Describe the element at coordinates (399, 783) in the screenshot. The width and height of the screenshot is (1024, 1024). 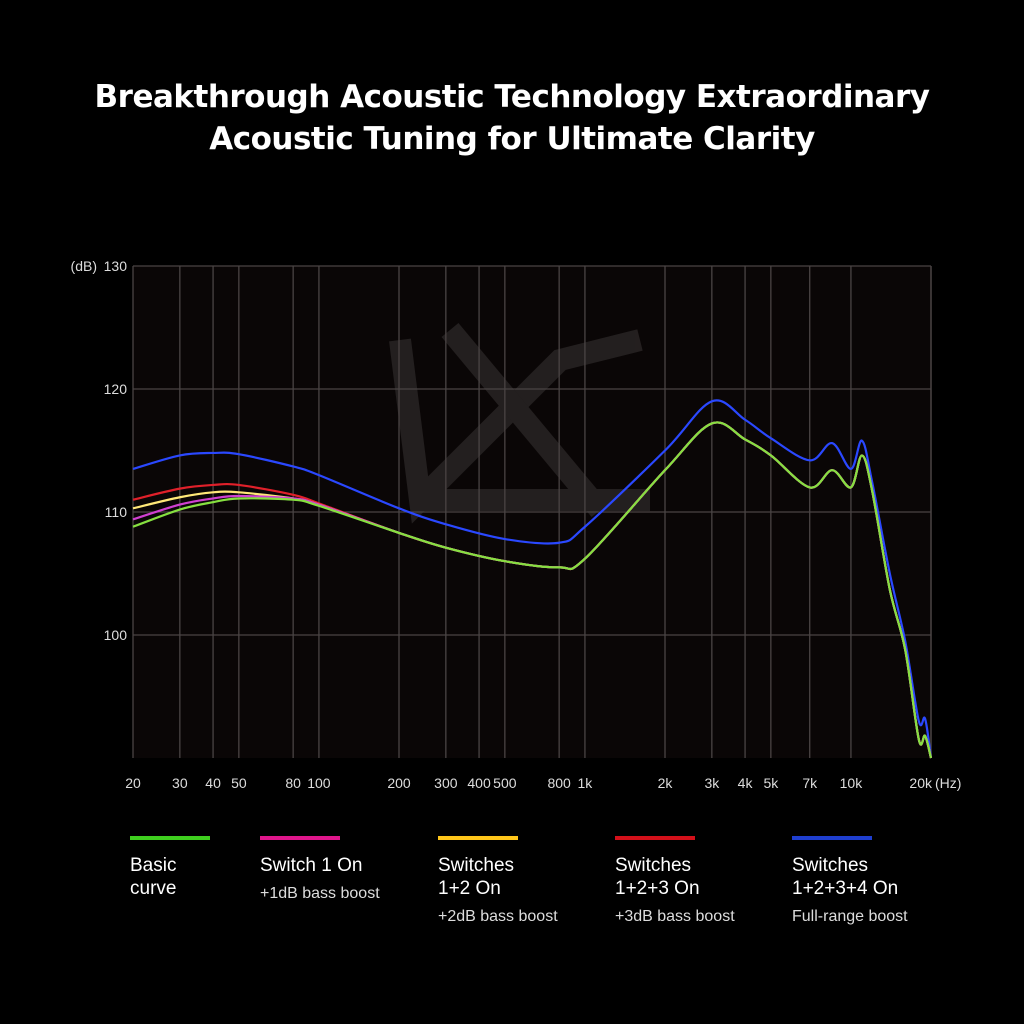
I see `x-tick-label: 200` at that location.